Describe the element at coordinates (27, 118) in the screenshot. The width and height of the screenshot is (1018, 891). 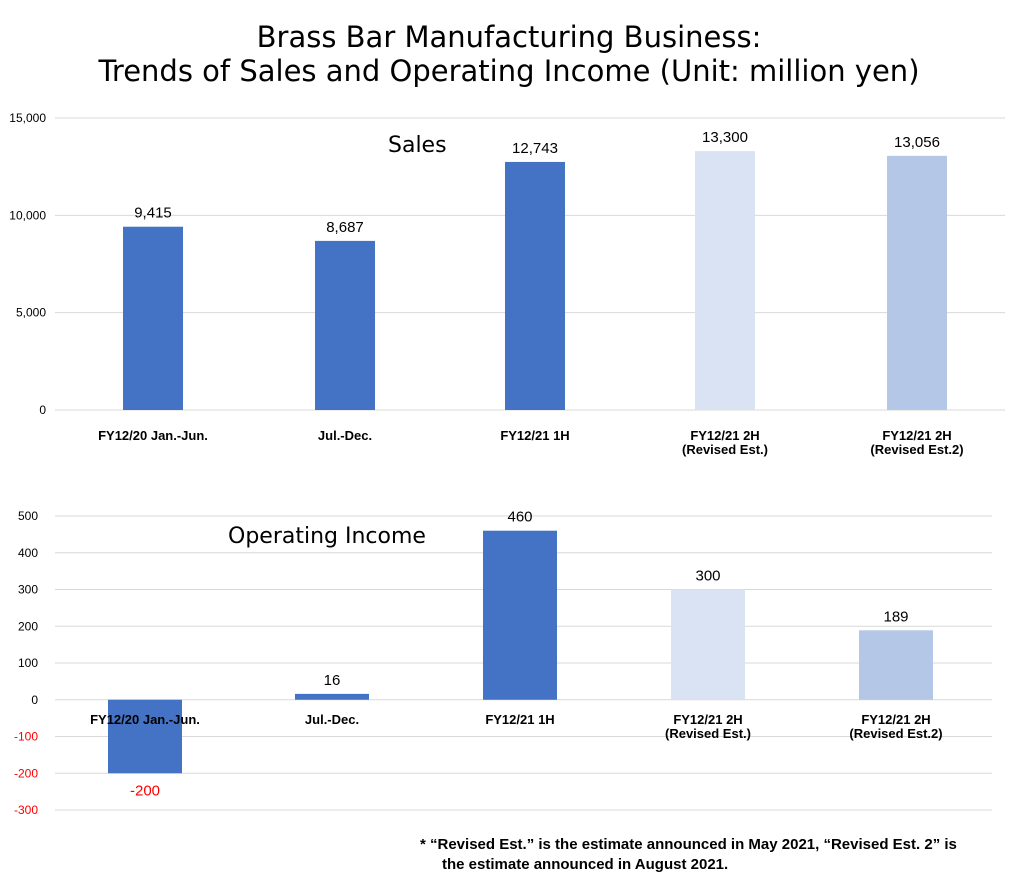
I see `chart1-y-tick-label: 15,000` at that location.